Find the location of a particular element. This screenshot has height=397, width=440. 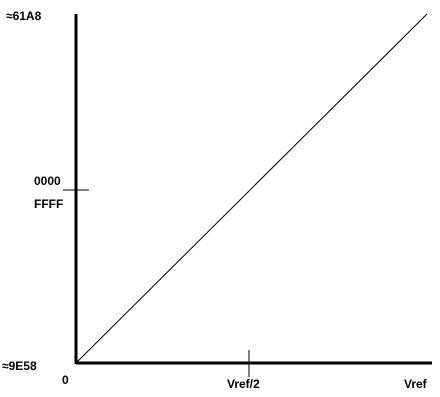

x-tick-label-0: 0 is located at coordinates (65, 380).